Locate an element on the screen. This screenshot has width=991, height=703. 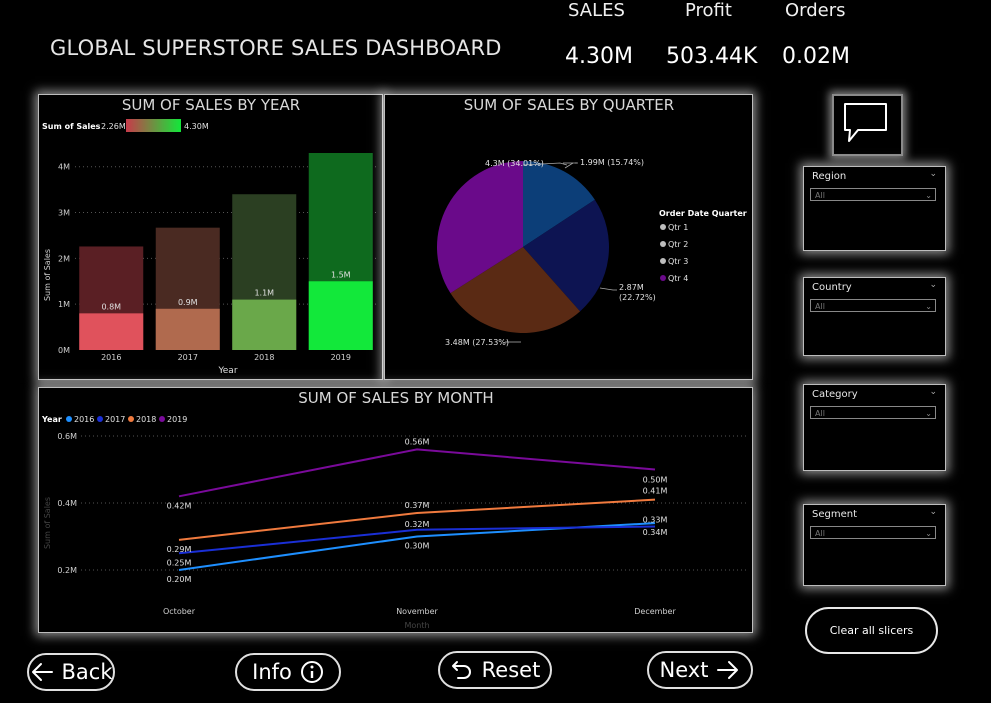
legend-entry: Qtr 2 is located at coordinates (678, 244).